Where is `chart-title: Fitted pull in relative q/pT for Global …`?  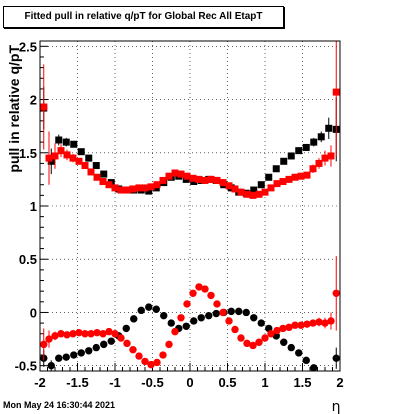 chart-title: Fitted pull in relative q/pT for Global … is located at coordinates (143, 17).